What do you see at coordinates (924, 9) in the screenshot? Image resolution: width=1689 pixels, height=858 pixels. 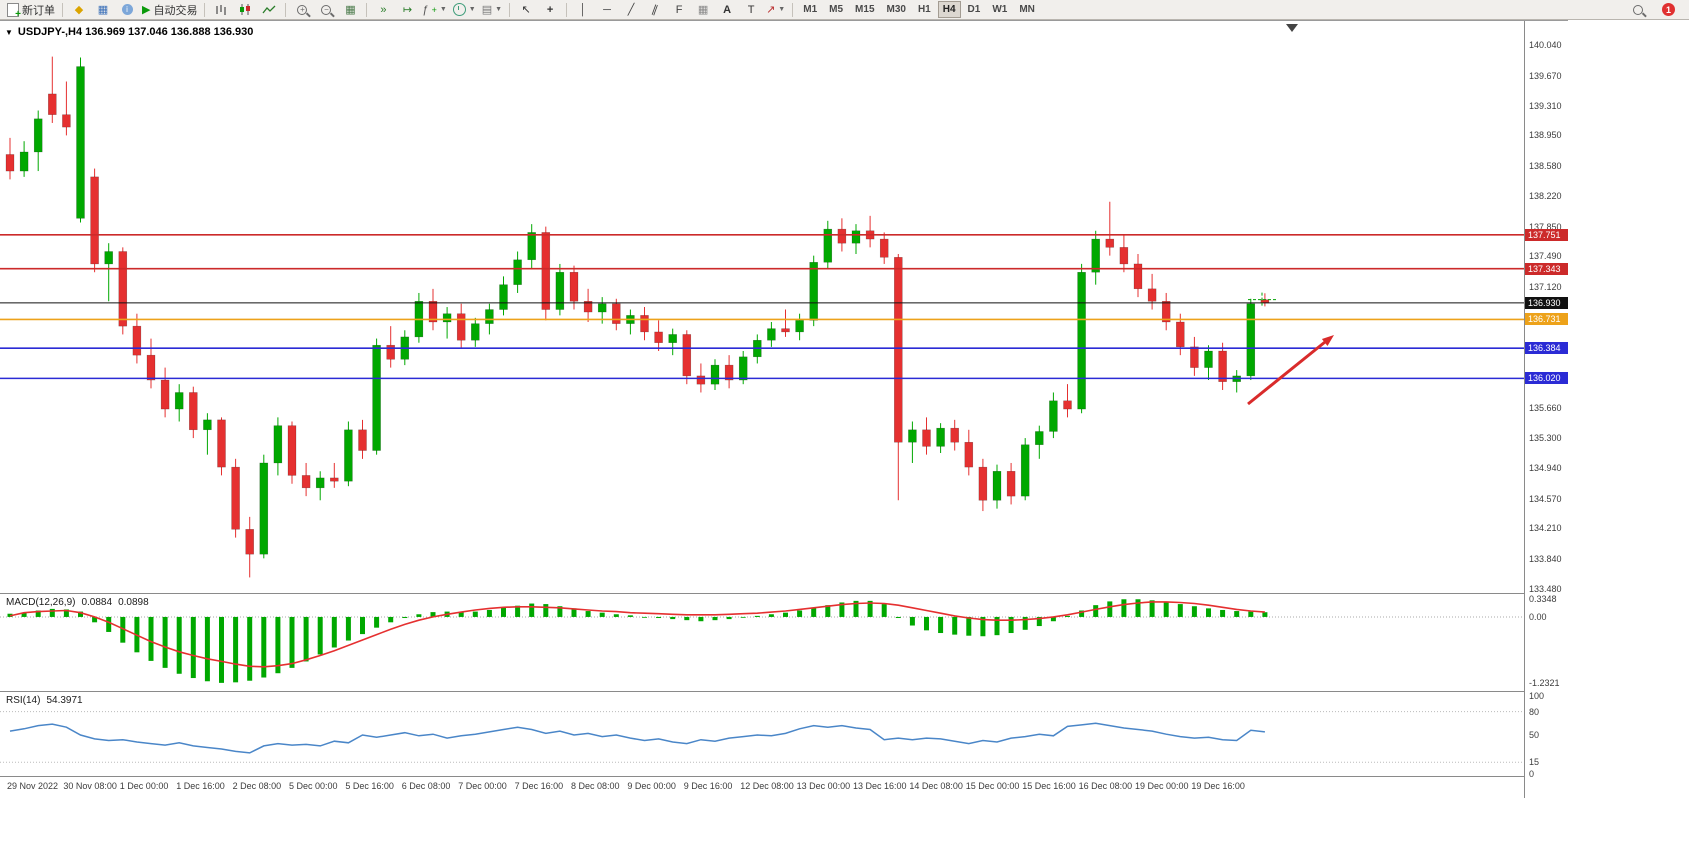 I see `timeframe-H1: H1` at bounding box center [924, 9].